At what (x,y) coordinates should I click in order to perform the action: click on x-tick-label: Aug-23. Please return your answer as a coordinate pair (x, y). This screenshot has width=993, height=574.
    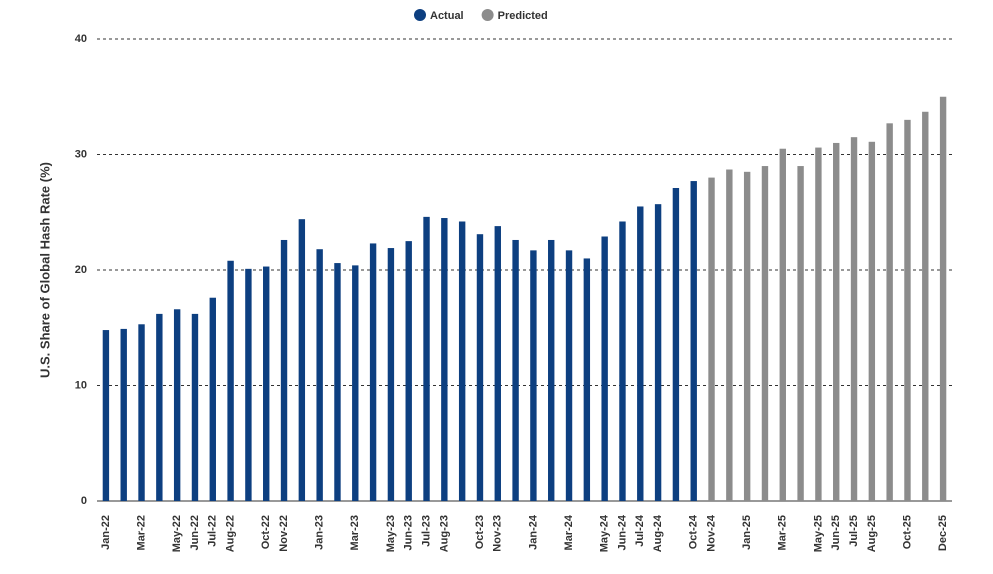
    Looking at the image, I should click on (444, 533).